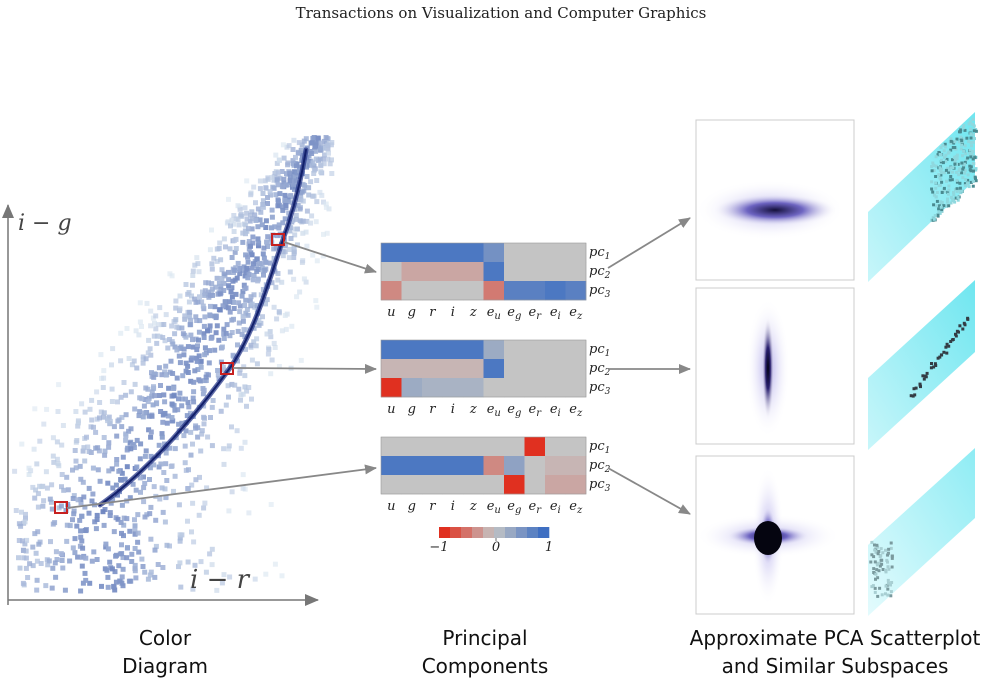  I want to click on caption-color-diagram: Color Diagram, so click(165, 652).